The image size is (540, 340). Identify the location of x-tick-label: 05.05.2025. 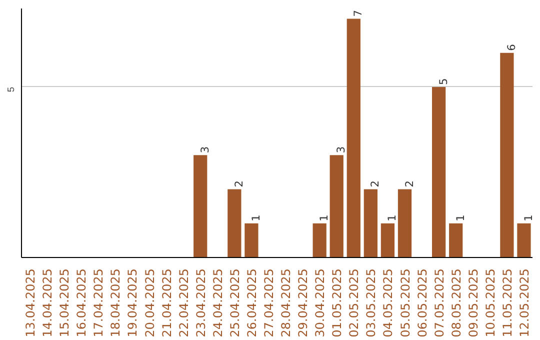
(405, 303).